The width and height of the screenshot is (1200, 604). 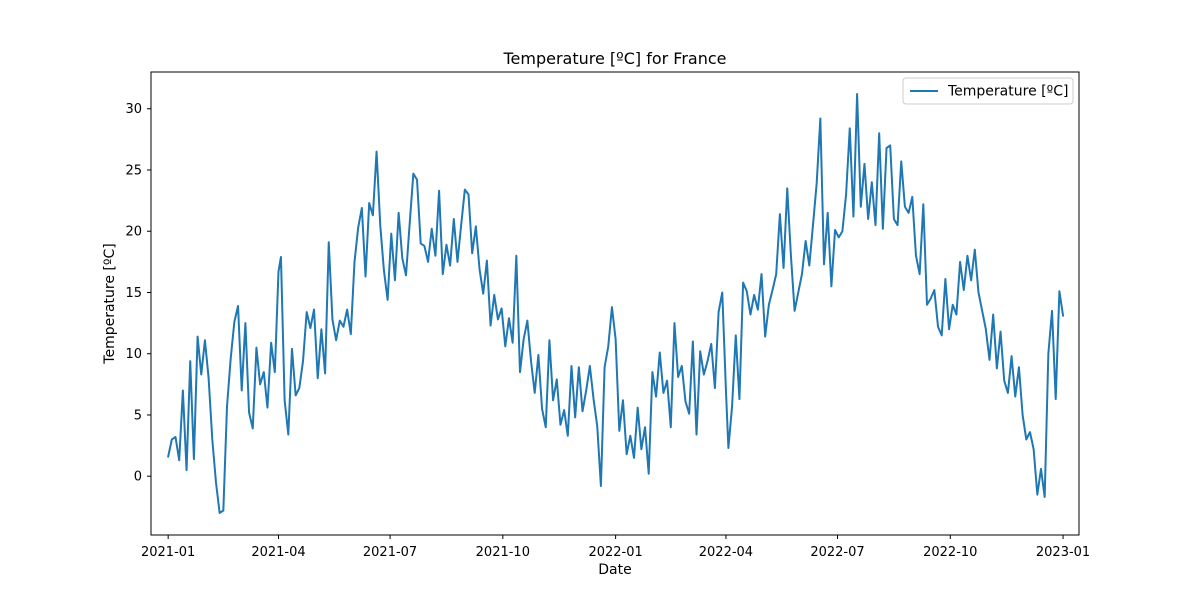 I want to click on y-tick-label: 0, so click(x=138, y=477).